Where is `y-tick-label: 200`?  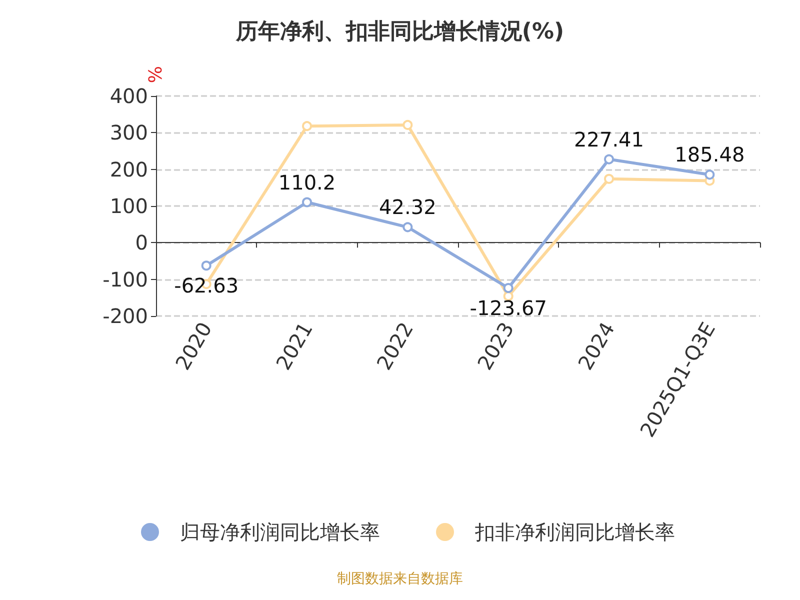 y-tick-label: 200 is located at coordinates (129, 169).